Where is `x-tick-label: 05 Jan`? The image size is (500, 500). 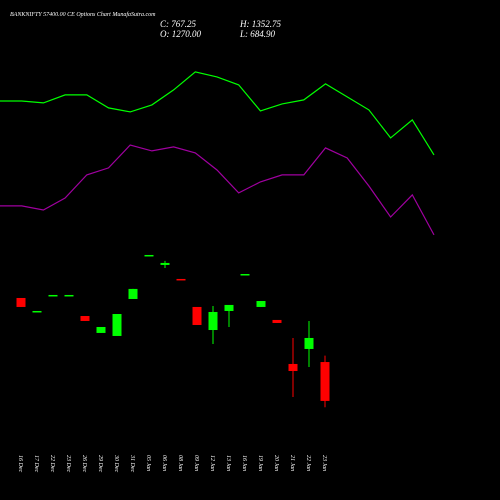 x-tick-label: 05 Jan is located at coordinates (148, 463).